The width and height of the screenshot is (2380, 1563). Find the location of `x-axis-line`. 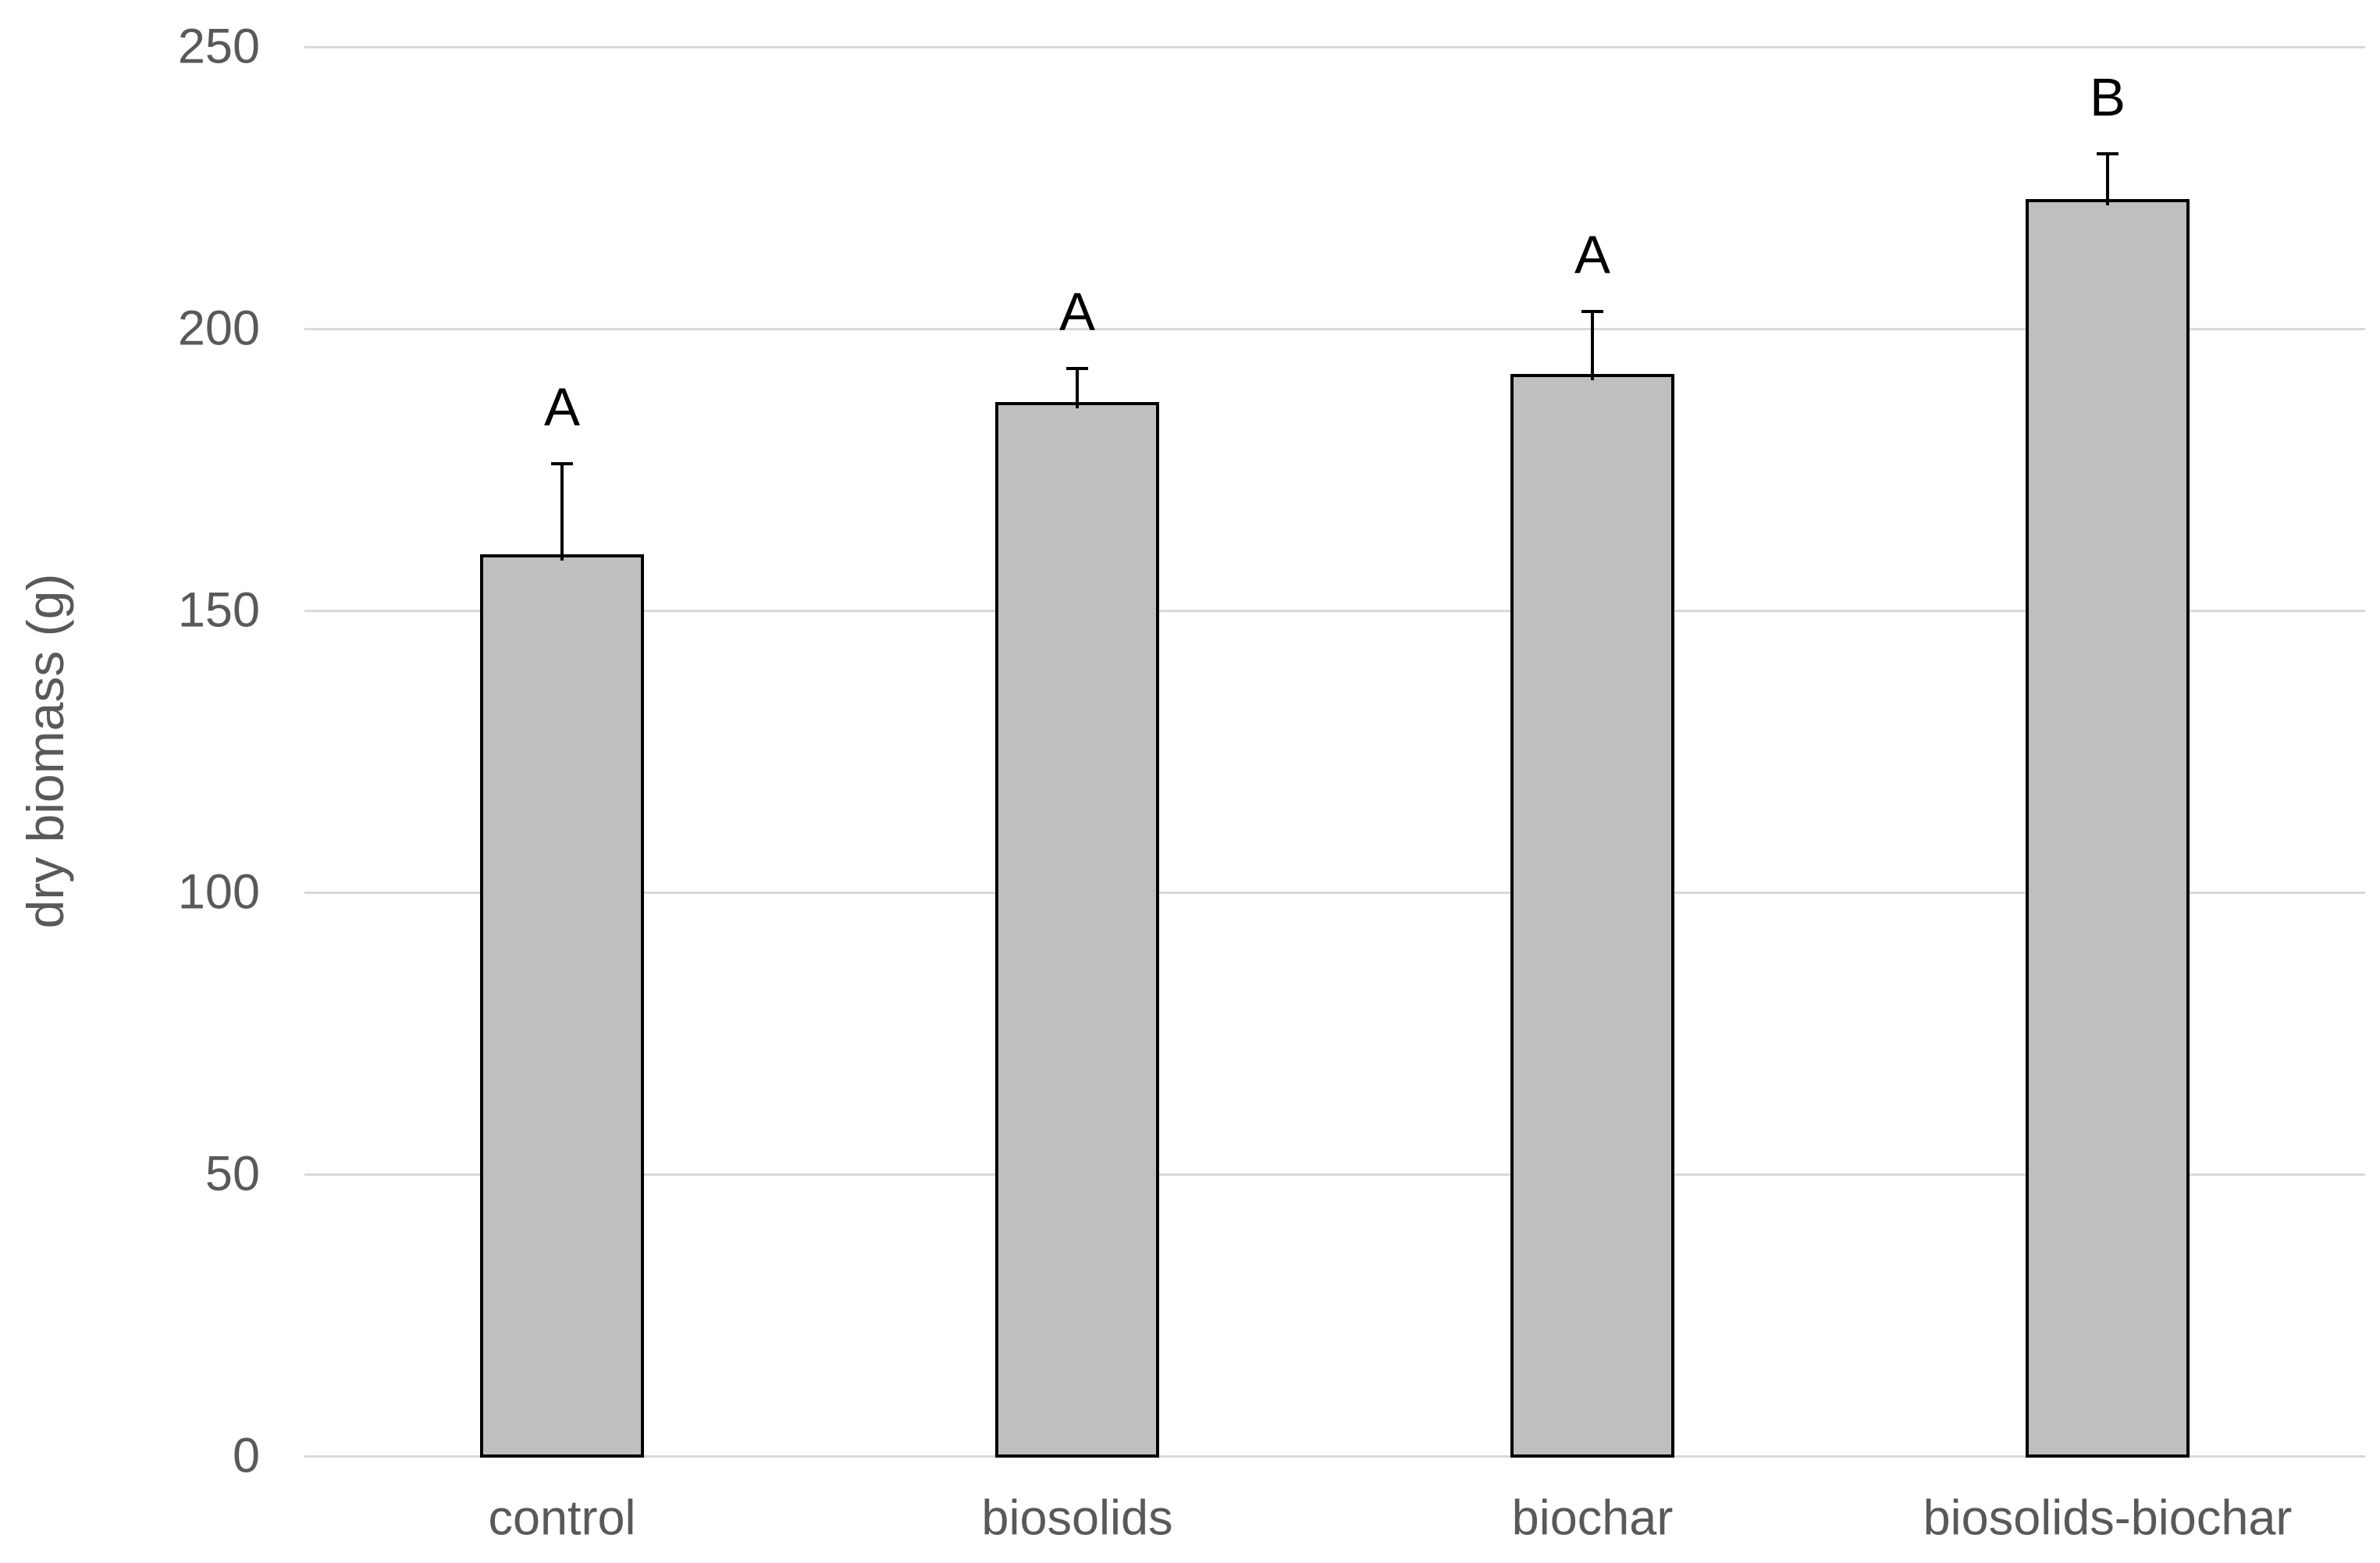

x-axis-line is located at coordinates (1334, 1456).